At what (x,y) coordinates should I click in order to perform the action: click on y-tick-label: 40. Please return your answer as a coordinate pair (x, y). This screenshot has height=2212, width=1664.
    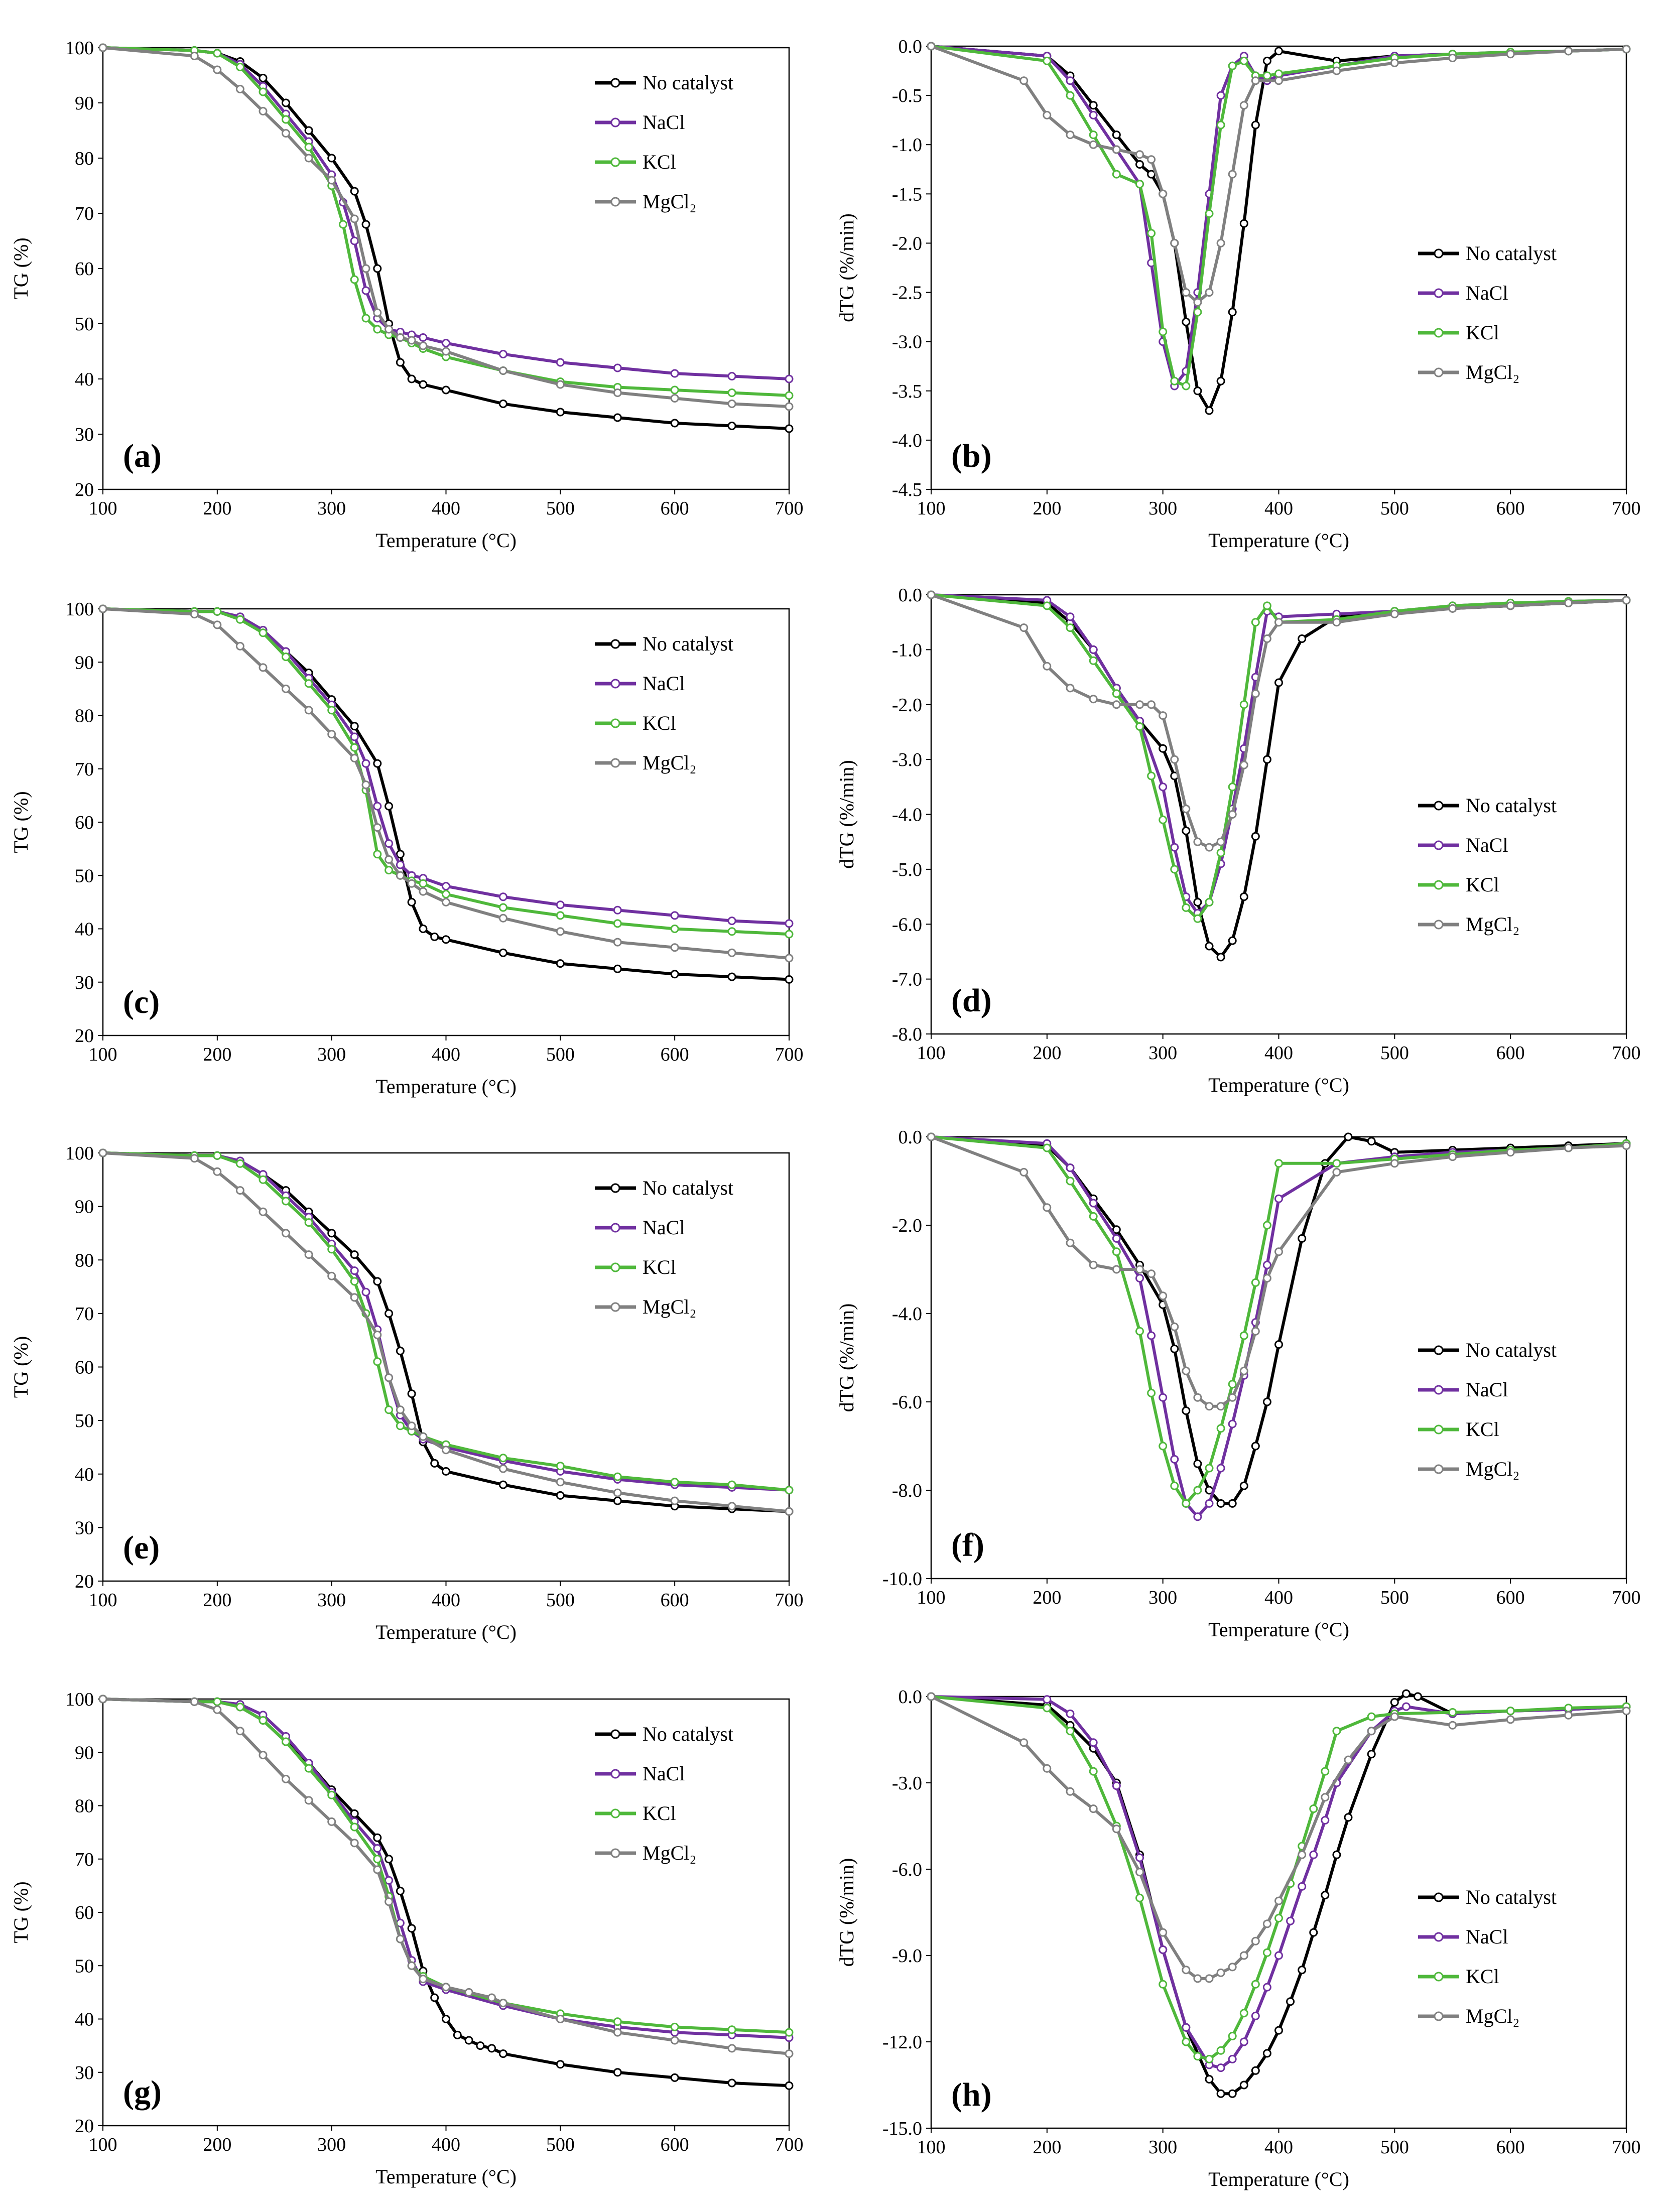
    Looking at the image, I should click on (84, 2019).